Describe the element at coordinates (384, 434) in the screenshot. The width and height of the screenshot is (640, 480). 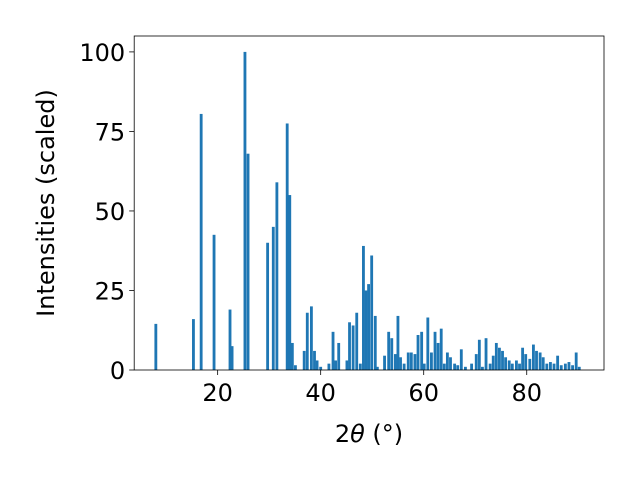
I see `x-axis-label-unit: (°)` at that location.